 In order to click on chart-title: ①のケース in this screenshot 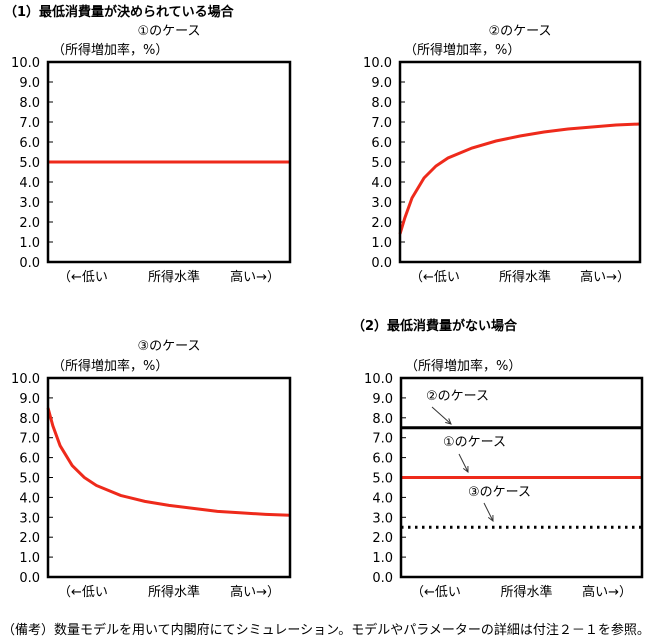, I will do `click(168, 31)`.